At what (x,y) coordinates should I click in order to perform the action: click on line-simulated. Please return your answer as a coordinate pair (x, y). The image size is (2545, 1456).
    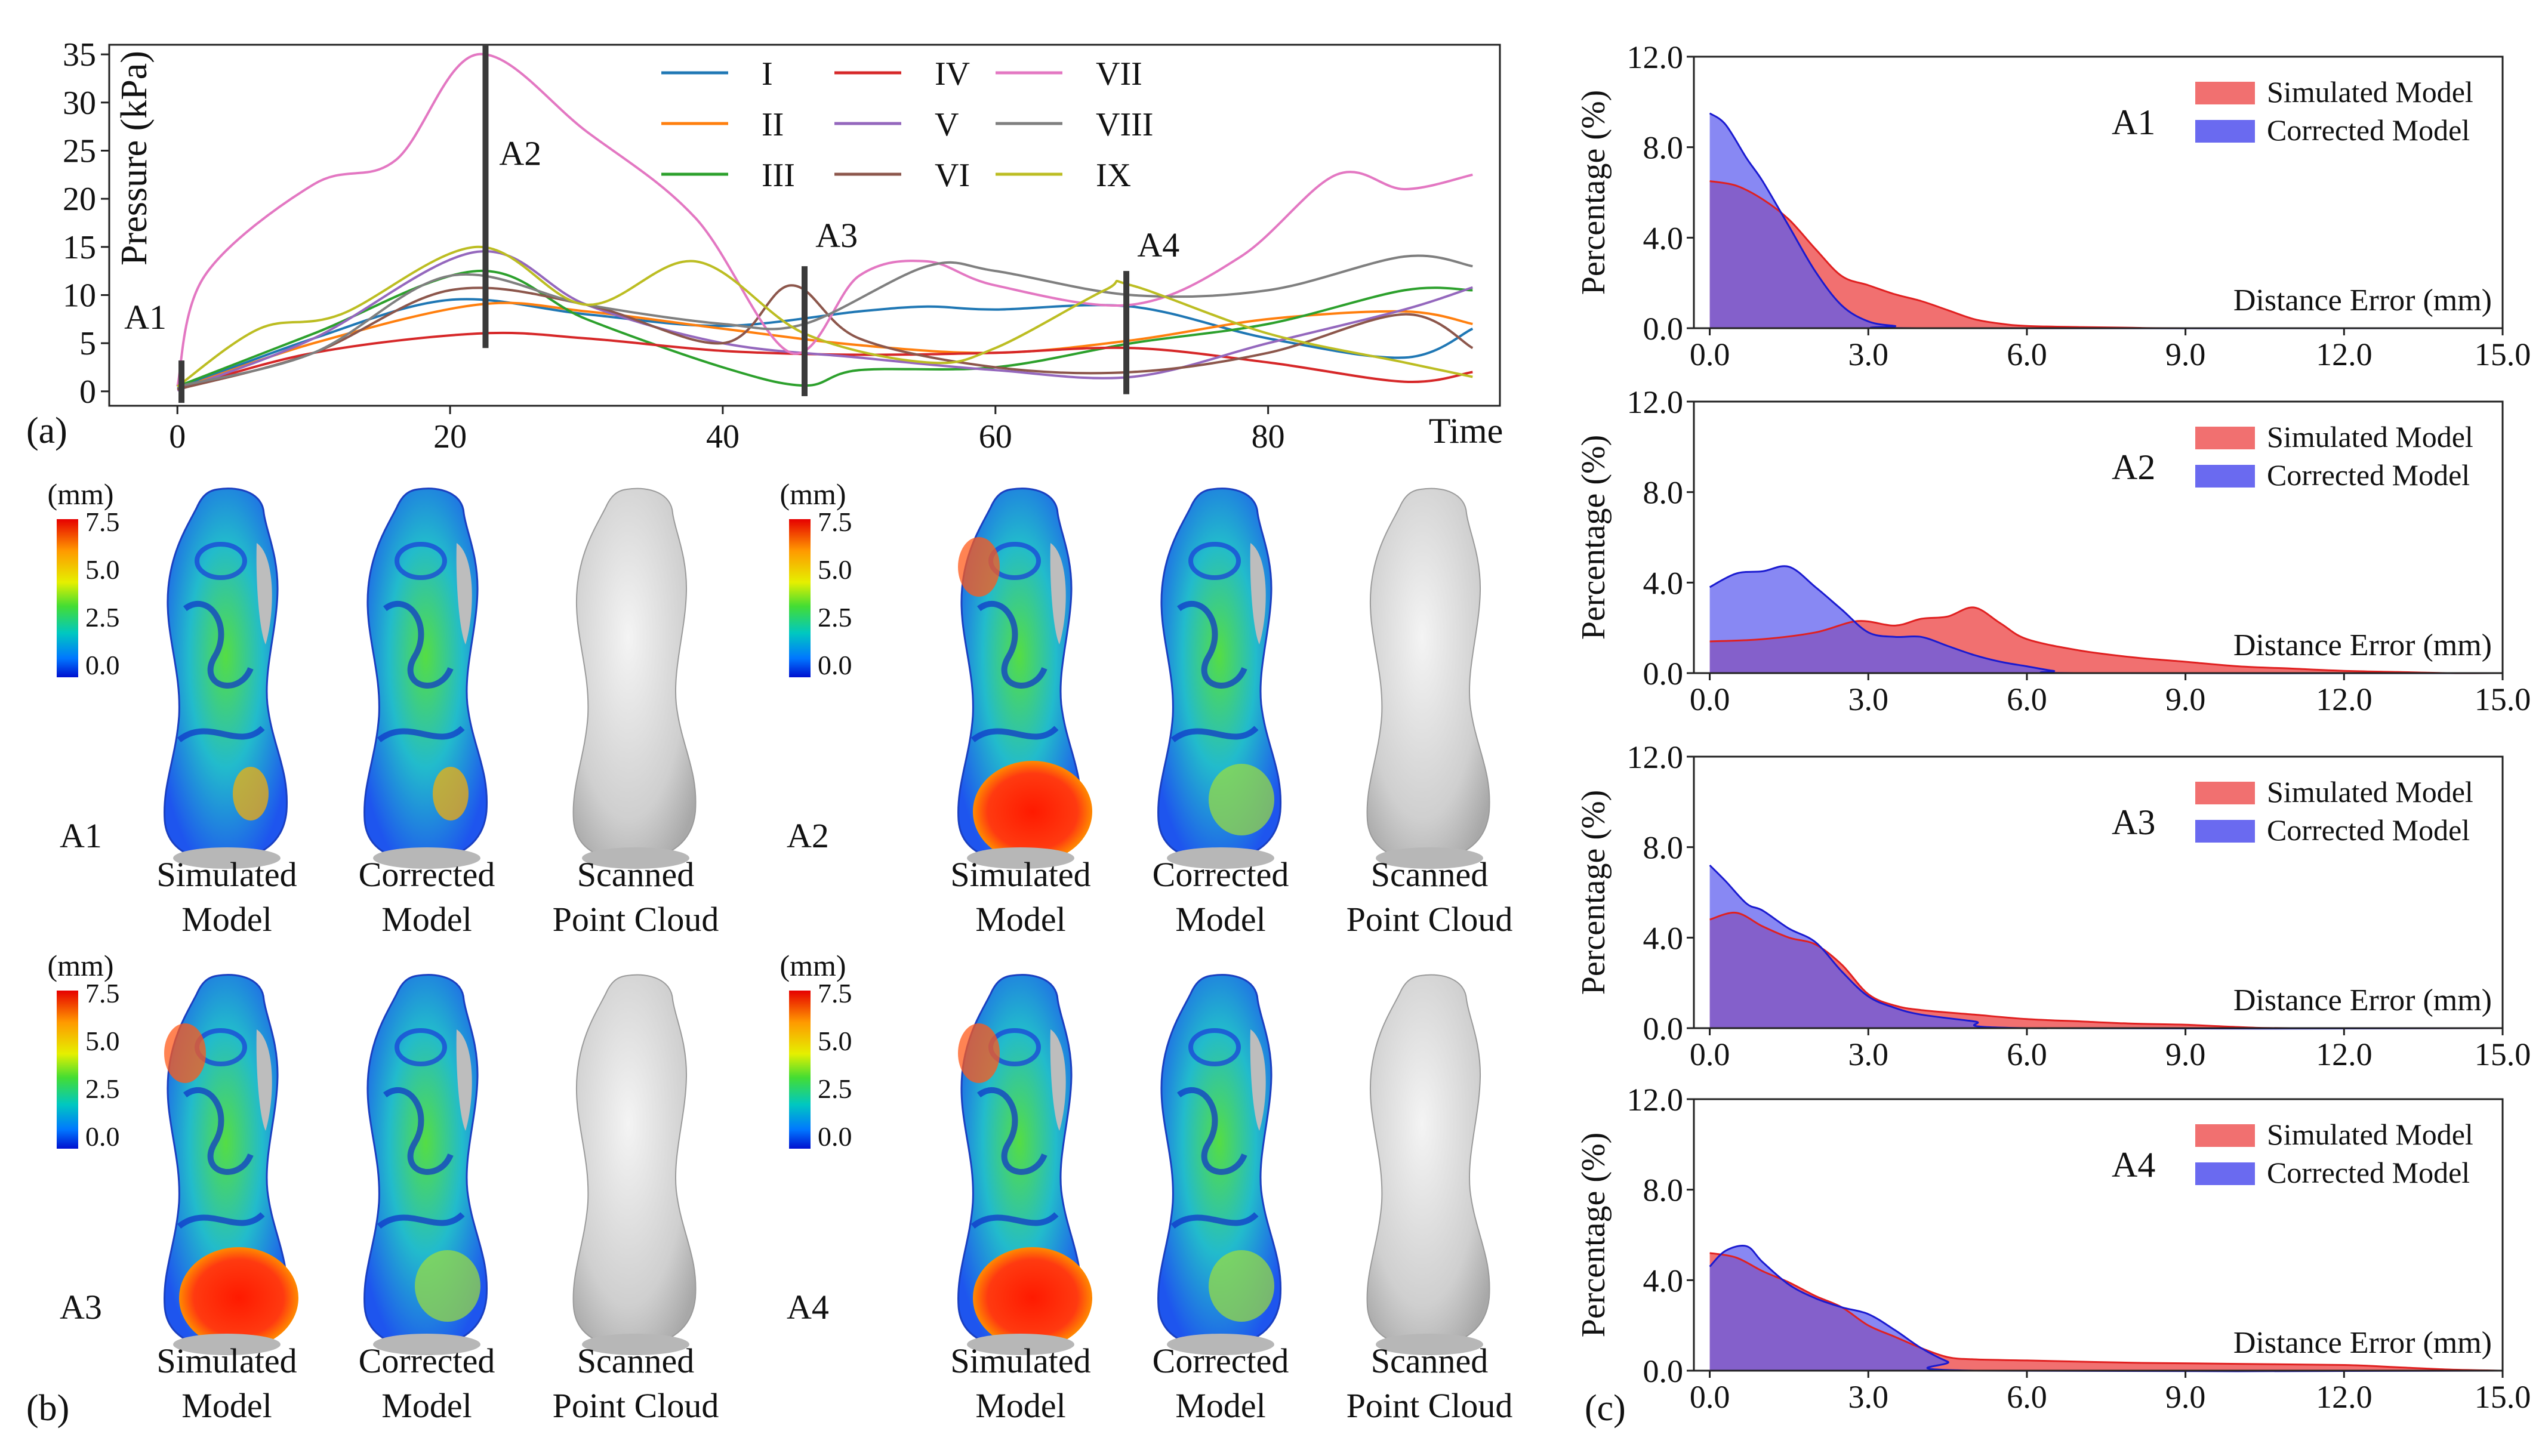
    Looking at the image, I should click on (2106, 640).